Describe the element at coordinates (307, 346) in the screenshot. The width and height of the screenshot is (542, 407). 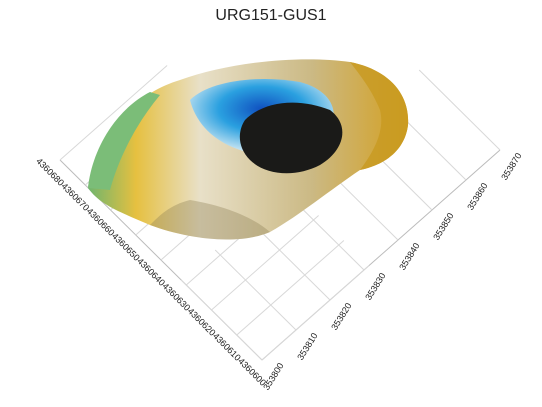
I see `x-tick-label: 353810` at that location.